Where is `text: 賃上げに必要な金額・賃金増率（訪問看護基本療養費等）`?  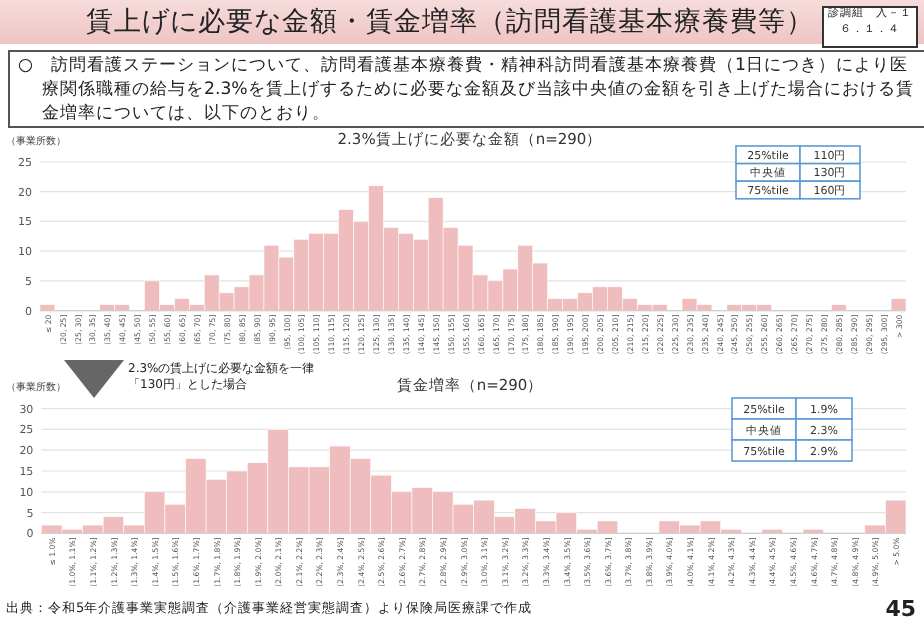 text: 賃上げに必要な金額・賃金増率（訪問看護基本療養費等） is located at coordinates (450, 22).